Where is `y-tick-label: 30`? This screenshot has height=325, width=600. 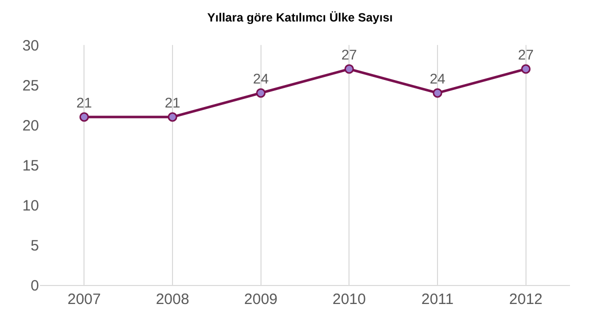
y-tick-label: 30 is located at coordinates (30, 45).